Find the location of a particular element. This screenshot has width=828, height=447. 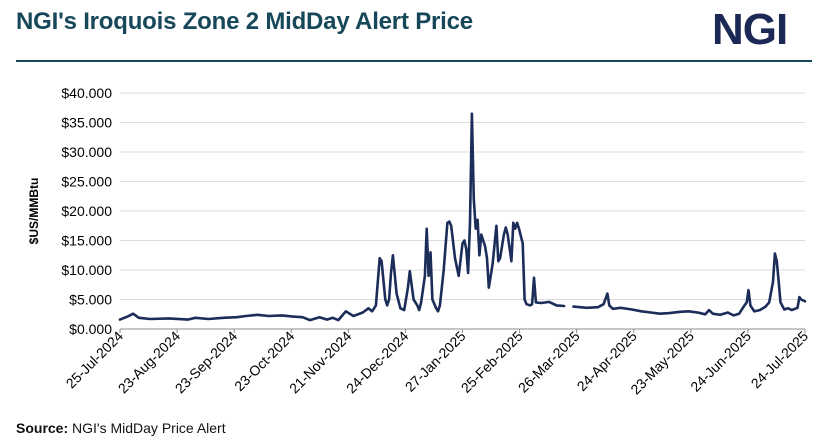

y-tick-label: $25.000 is located at coordinates (86, 182).